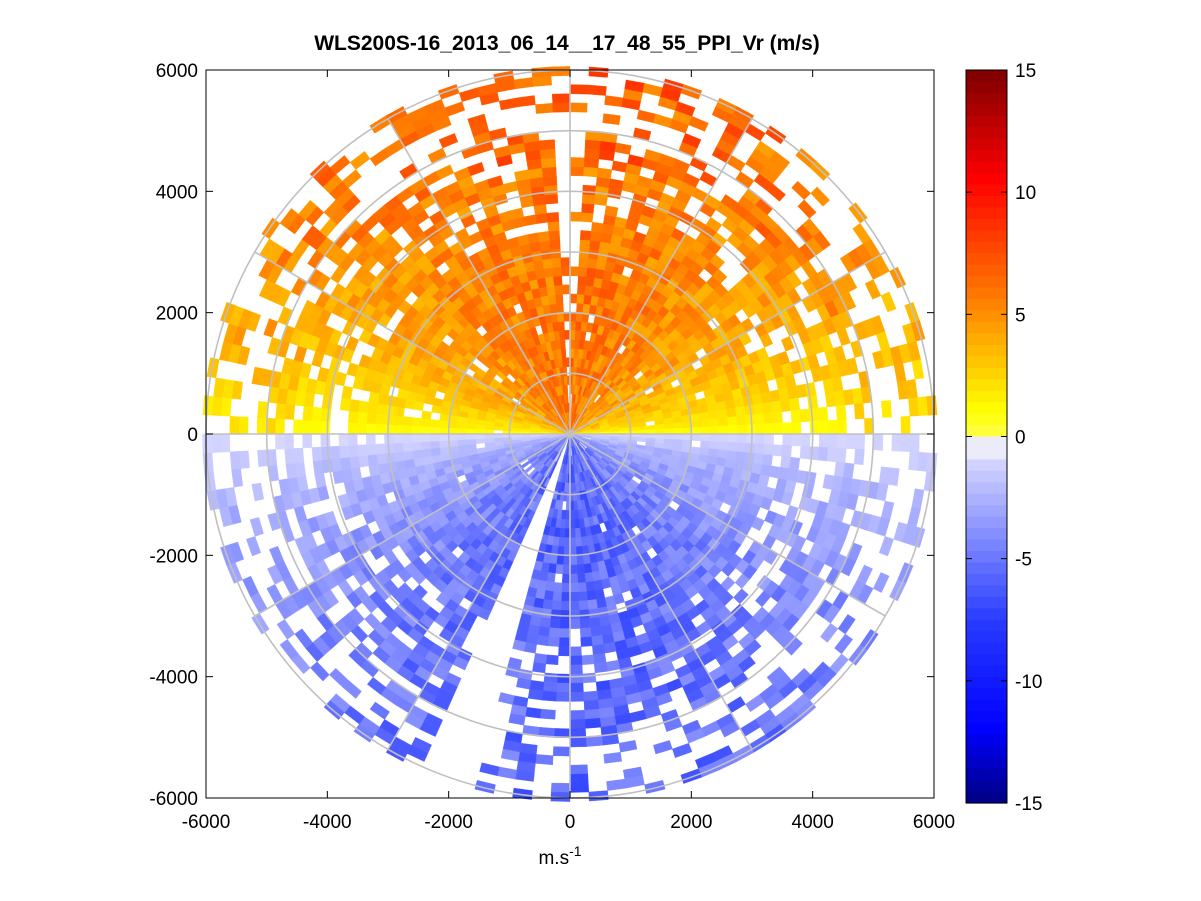 The height and width of the screenshot is (901, 1201). What do you see at coordinates (177, 71) in the screenshot?
I see `y-tick-label: 6000` at bounding box center [177, 71].